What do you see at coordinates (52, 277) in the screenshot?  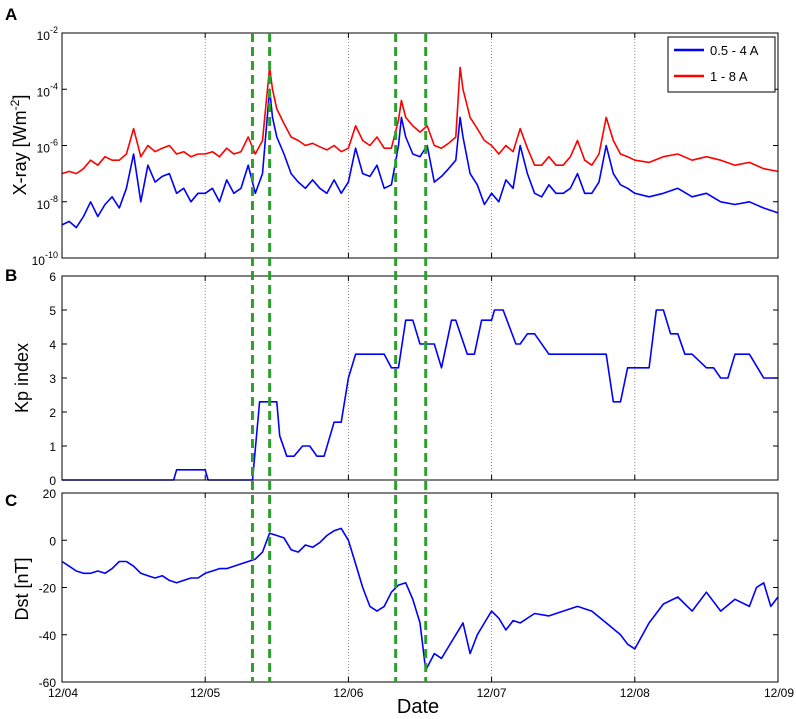 I see `kp-y-tick-label: 6` at bounding box center [52, 277].